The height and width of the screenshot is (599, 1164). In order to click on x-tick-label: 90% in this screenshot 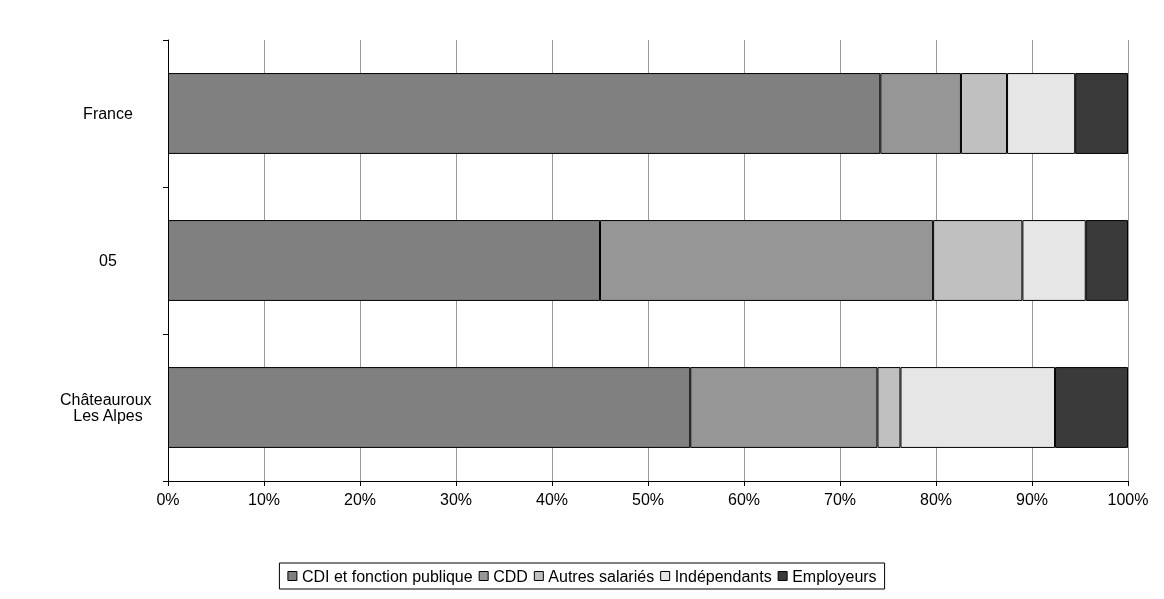, I will do `click(1032, 499)`.